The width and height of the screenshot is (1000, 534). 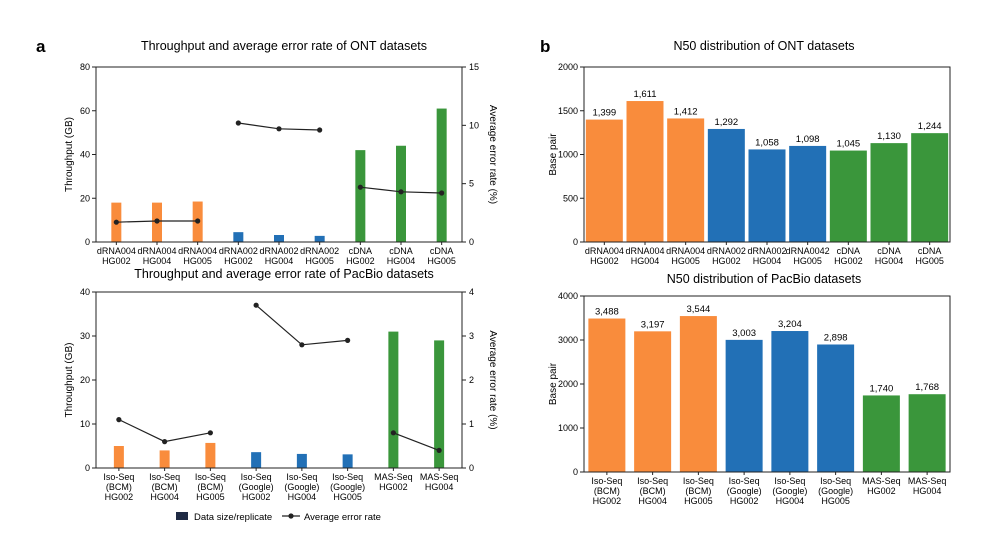 I want to click on bar-value-label: 1,768, so click(x=927, y=387).